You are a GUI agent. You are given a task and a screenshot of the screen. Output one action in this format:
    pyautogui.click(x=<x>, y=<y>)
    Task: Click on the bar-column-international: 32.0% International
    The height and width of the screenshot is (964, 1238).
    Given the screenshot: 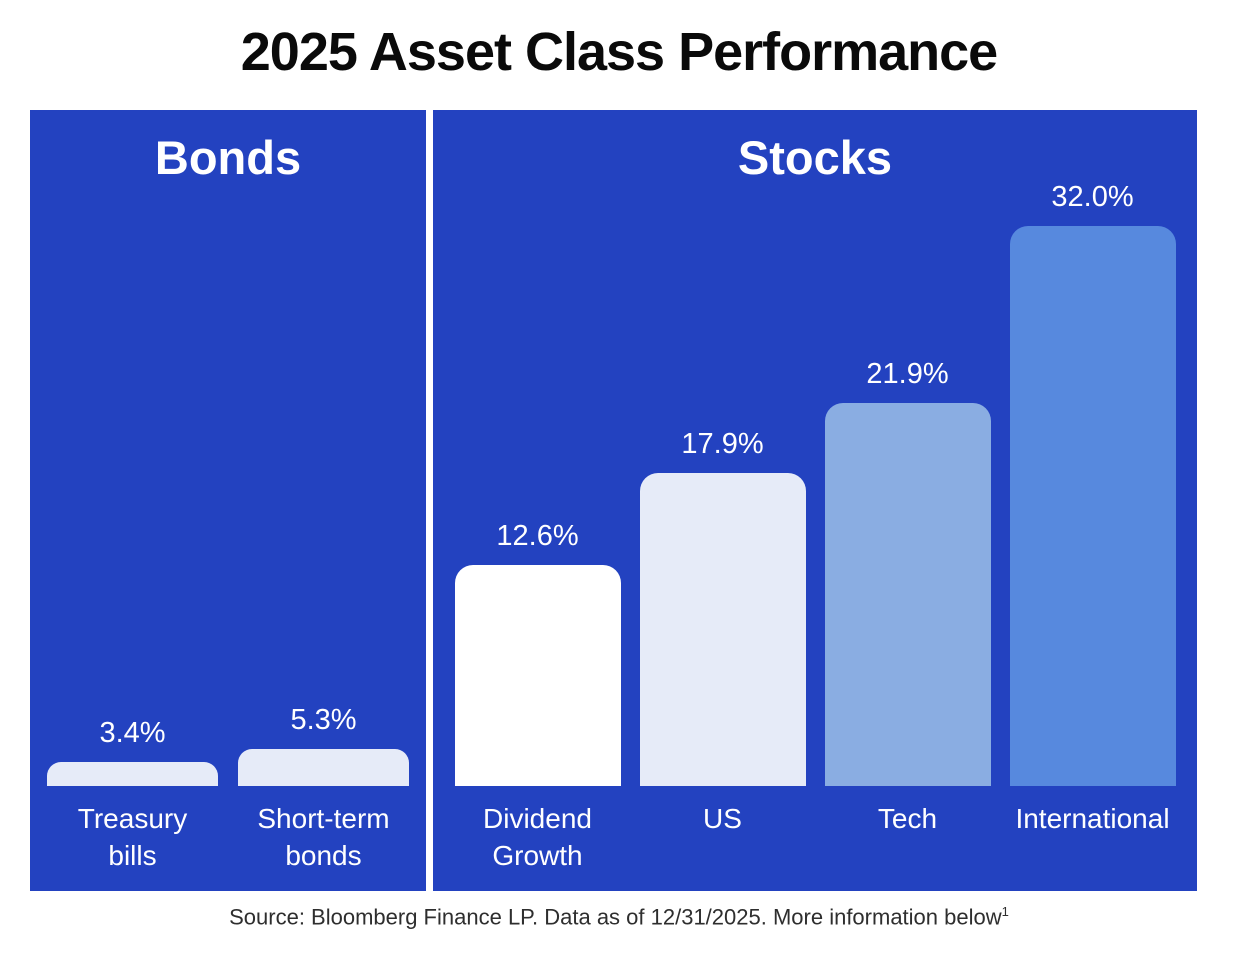 What is the action you would take?
    pyautogui.click(x=1092, y=500)
    